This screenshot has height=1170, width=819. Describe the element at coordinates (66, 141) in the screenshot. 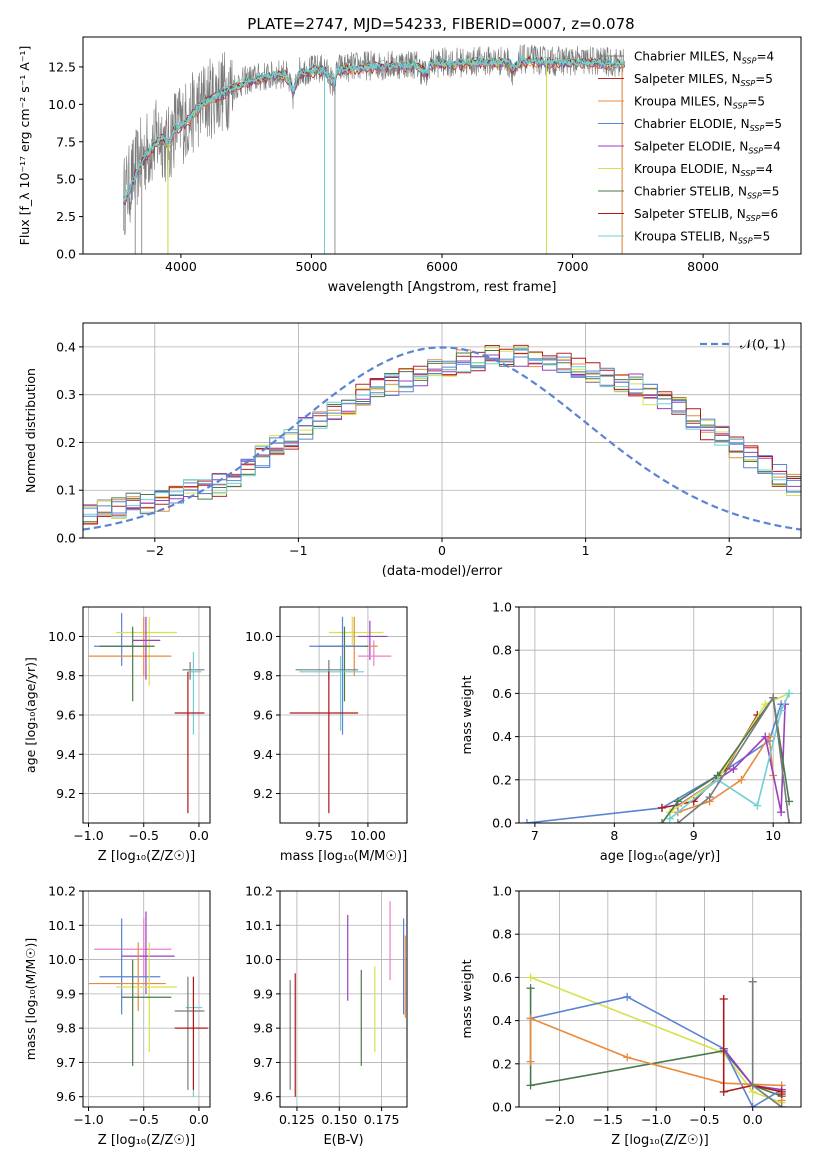

I see `y-tick-label: 7.5` at that location.